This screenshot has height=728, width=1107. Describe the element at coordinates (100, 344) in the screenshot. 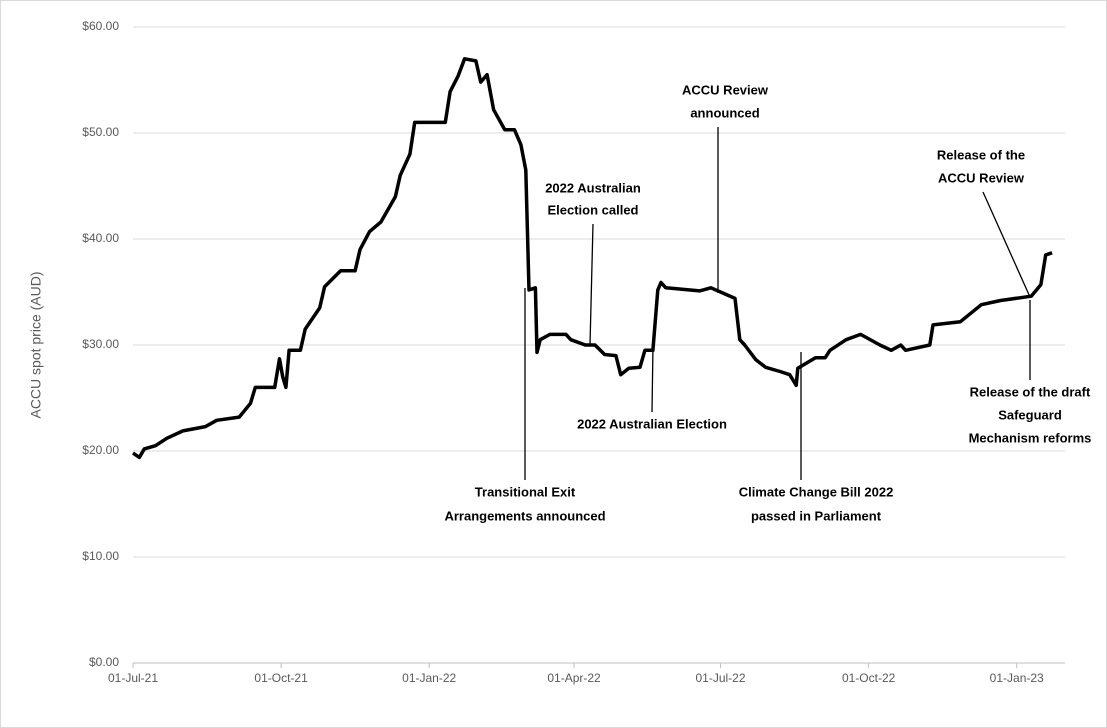

I see `y-tick-label: $30.00` at that location.